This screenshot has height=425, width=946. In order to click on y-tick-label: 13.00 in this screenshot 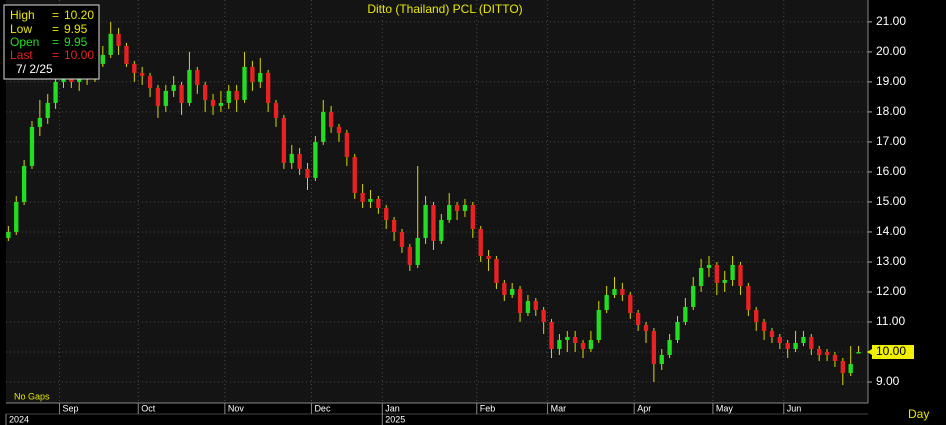, I will do `click(891, 261)`.